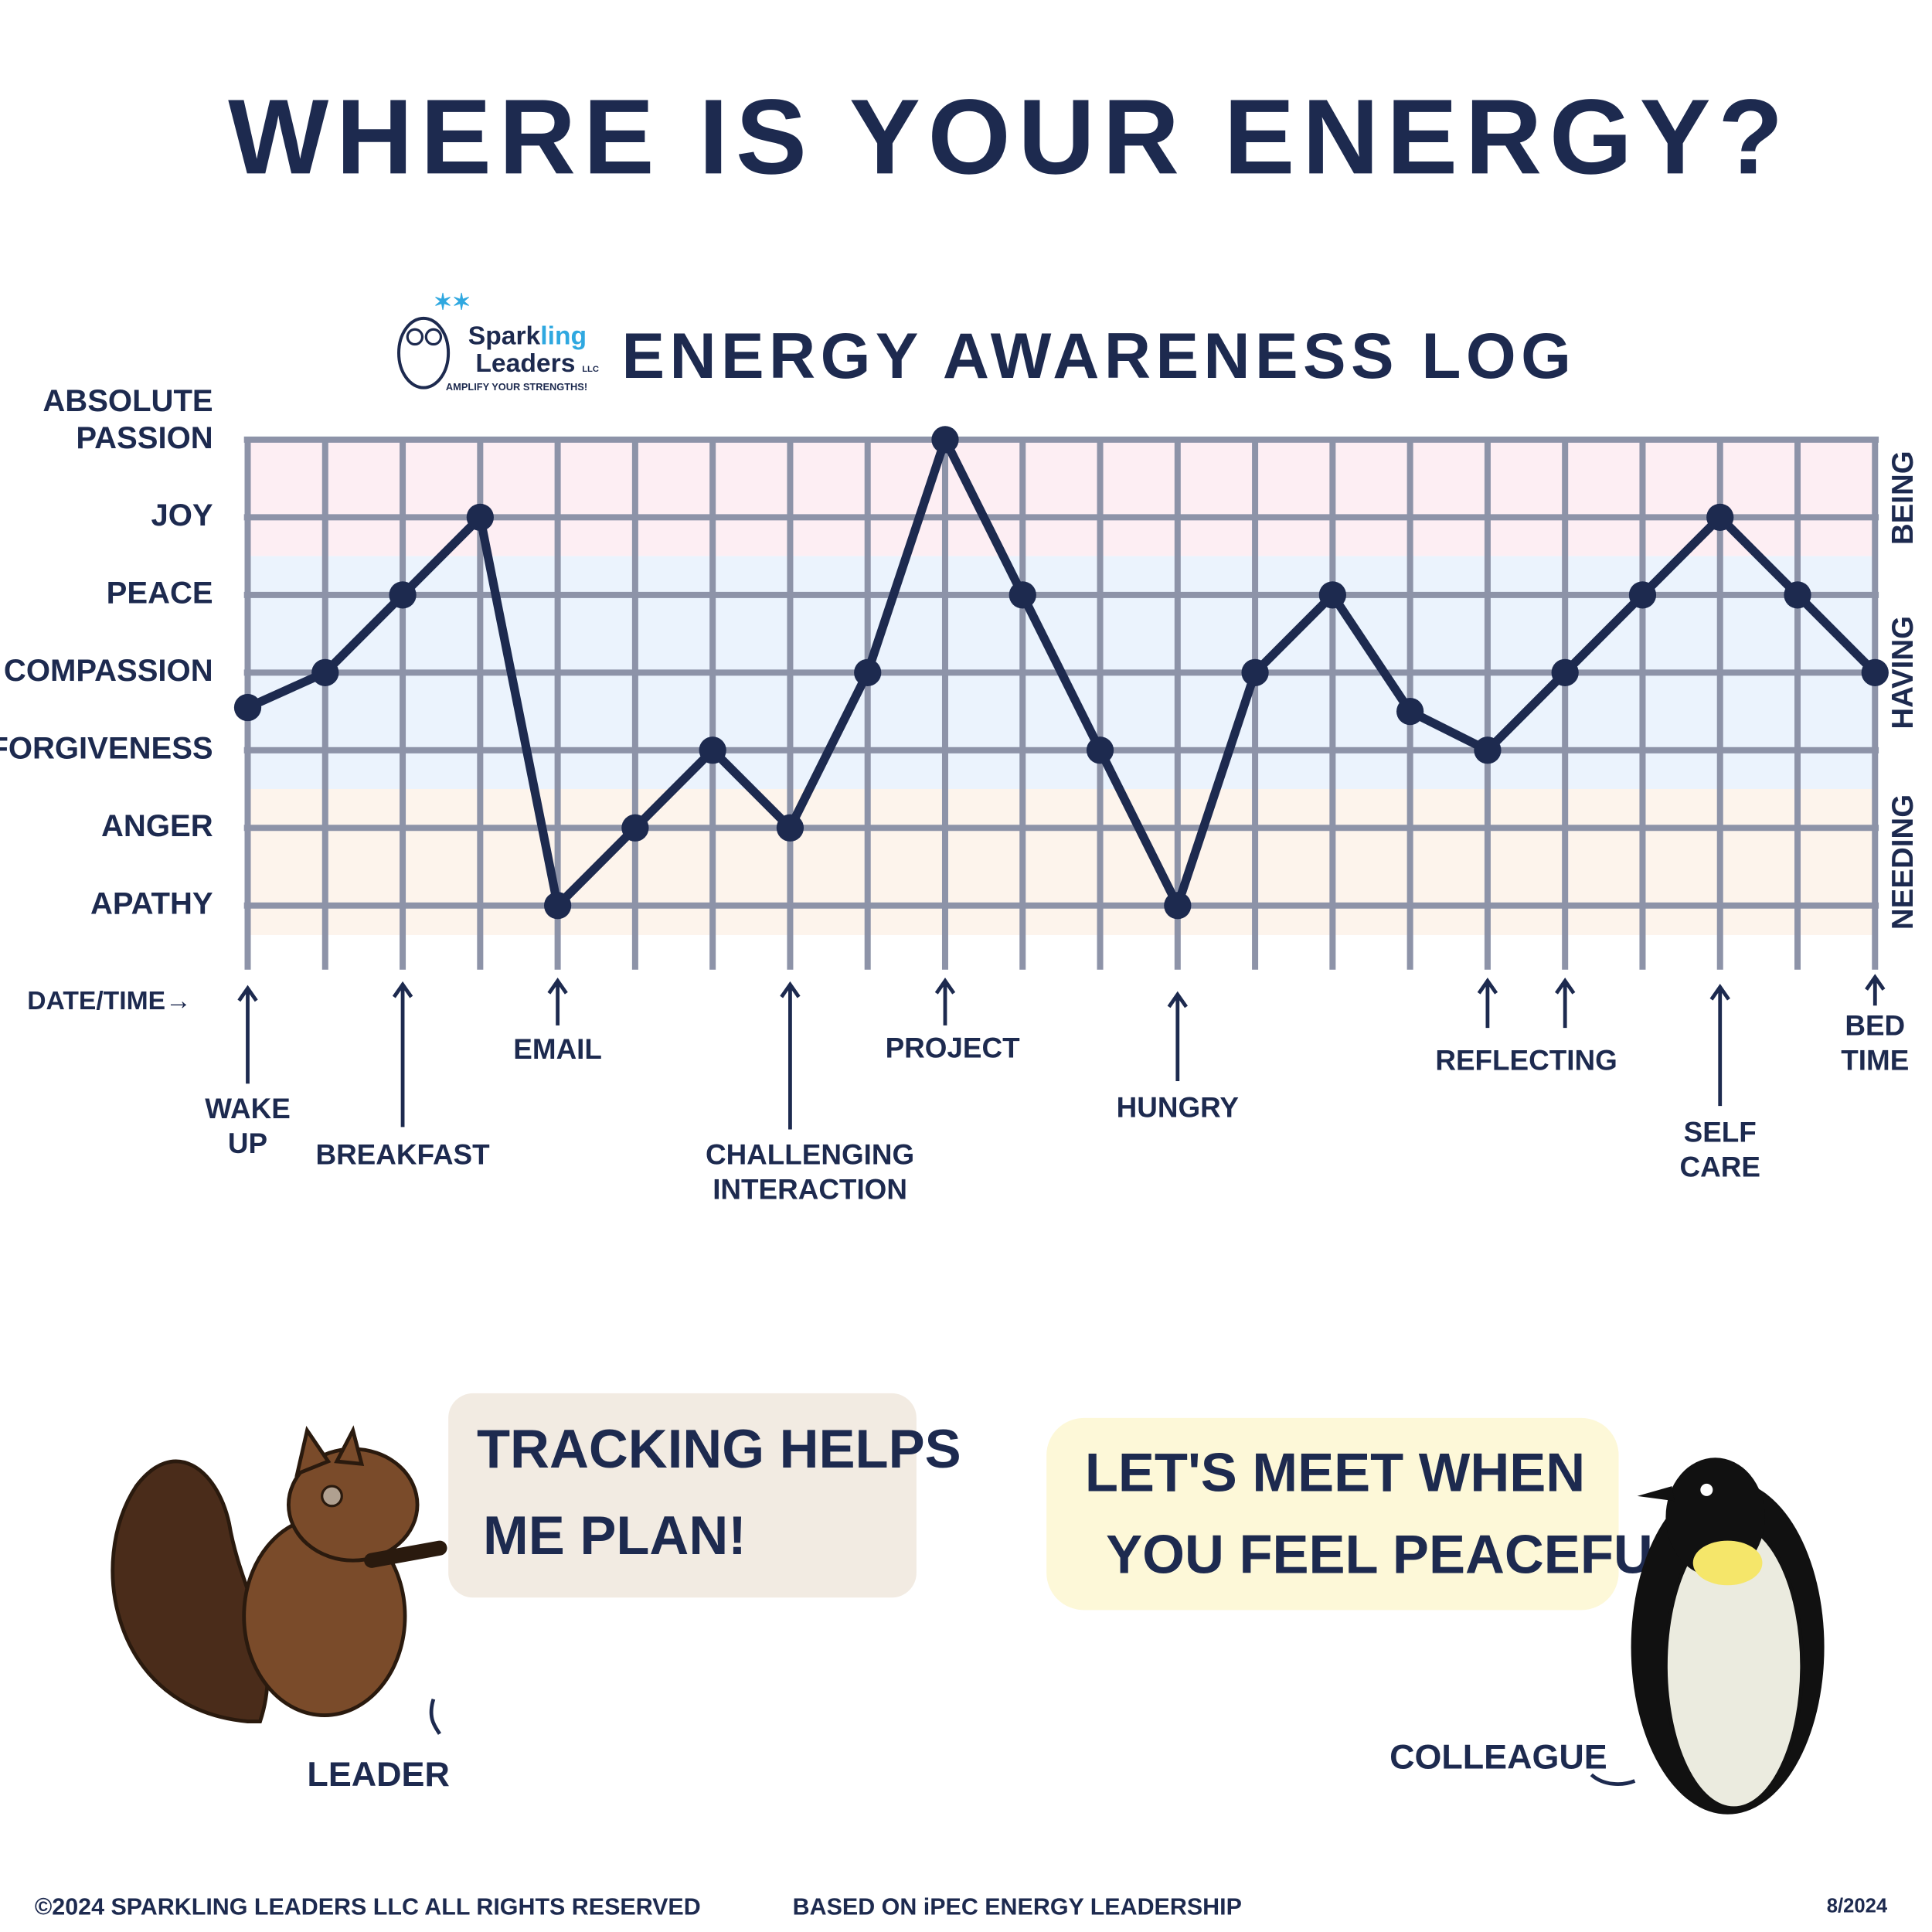 This screenshot has height=1932, width=1932. Describe the element at coordinates (1728, 1563) in the screenshot. I see `penguin-patch` at that location.